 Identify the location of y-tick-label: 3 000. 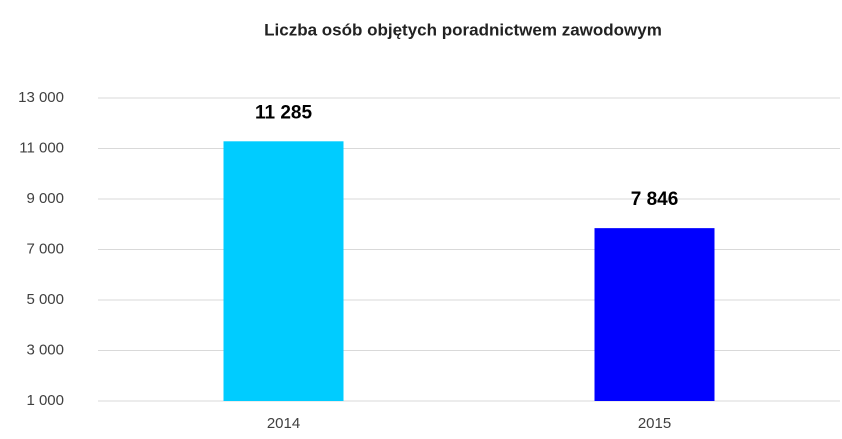
(45, 349).